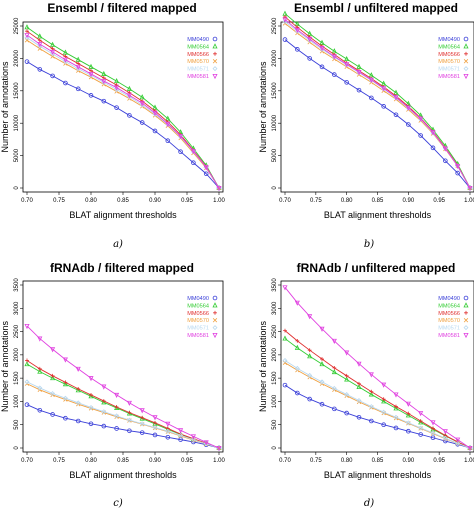 The height and width of the screenshot is (511, 474). Describe the element at coordinates (376, 8) in the screenshot. I see `chart-title: Ensembl / unfiltered mapped` at that location.